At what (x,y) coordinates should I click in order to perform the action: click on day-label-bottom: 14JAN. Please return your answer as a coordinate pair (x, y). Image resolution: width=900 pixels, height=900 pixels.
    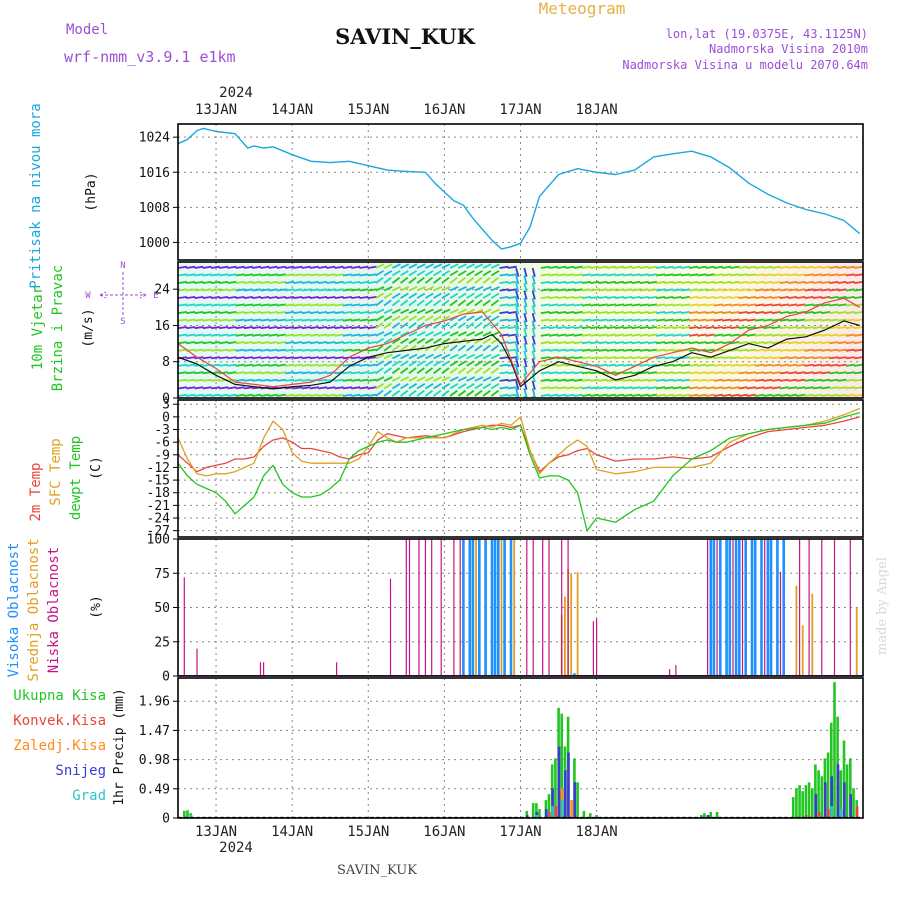
    Looking at the image, I should click on (292, 832).